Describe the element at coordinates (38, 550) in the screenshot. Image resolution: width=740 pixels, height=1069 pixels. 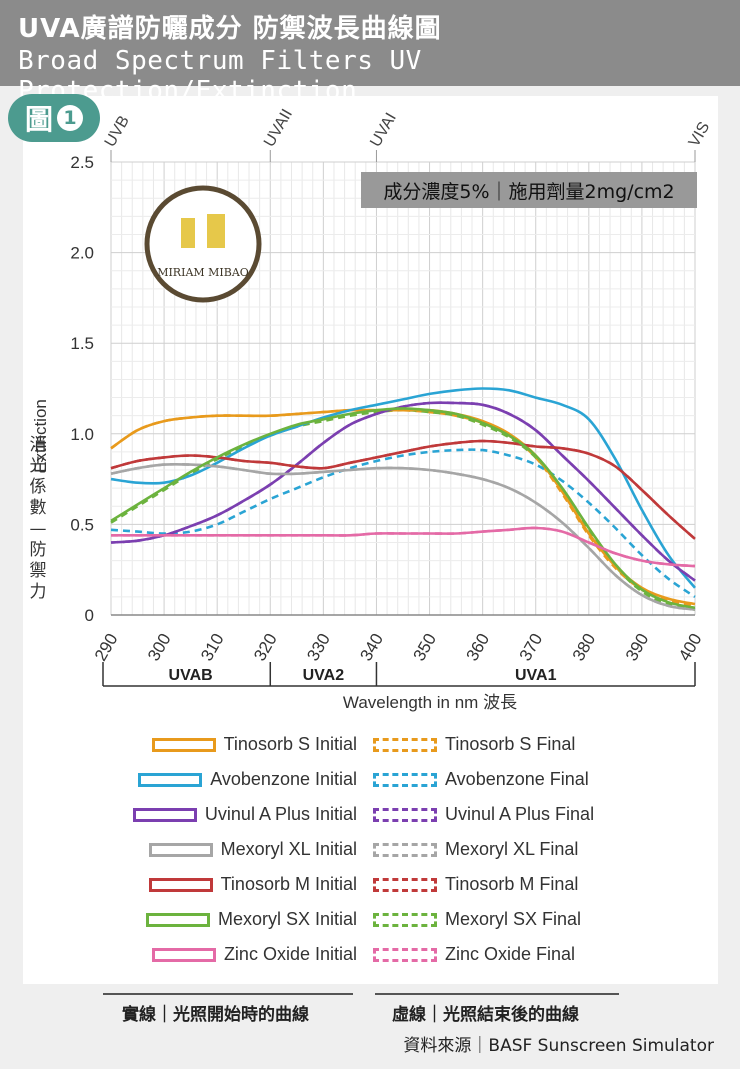
I see `y-axis-label-zh-char: 防` at that location.